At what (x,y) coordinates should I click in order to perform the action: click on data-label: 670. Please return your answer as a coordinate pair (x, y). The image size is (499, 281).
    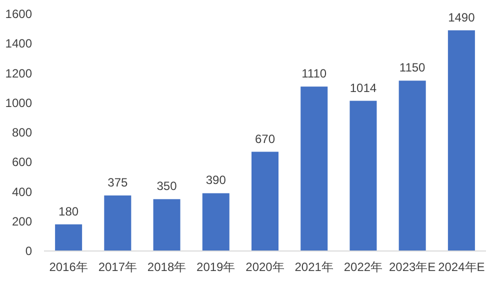
    Looking at the image, I should click on (265, 139).